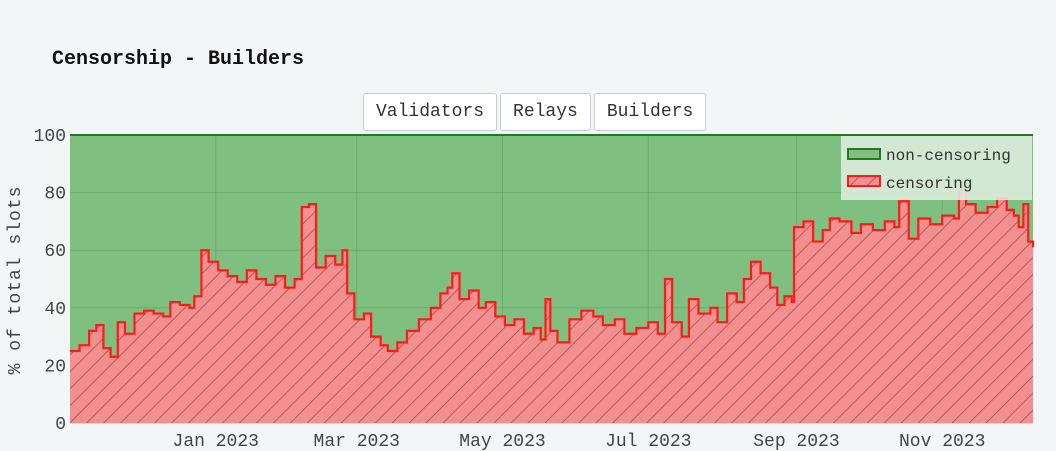 The height and width of the screenshot is (451, 1056). I want to click on y-axis: 0 20 40 60 80 100, so click(50, 281).